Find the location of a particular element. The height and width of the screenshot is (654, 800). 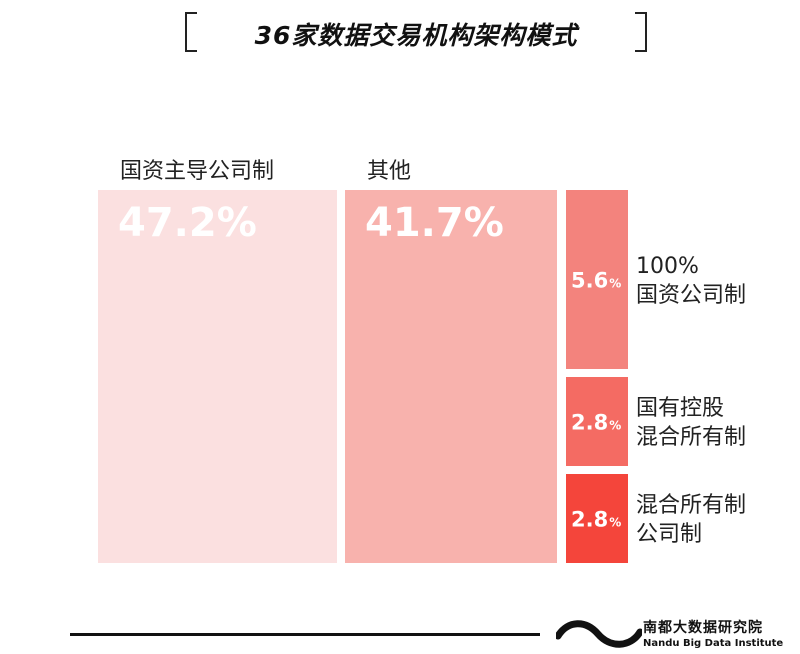

segment-name-0: 国资主导公司制 is located at coordinates (197, 171).